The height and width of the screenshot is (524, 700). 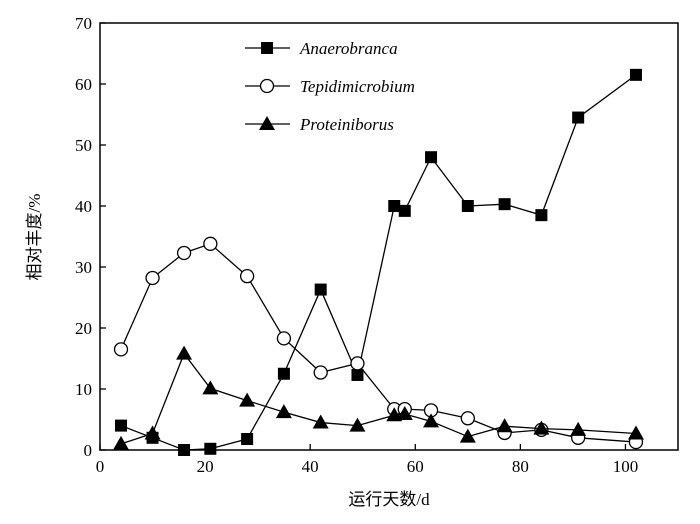 What do you see at coordinates (520, 466) in the screenshot?
I see `x-tick-label: 80` at bounding box center [520, 466].